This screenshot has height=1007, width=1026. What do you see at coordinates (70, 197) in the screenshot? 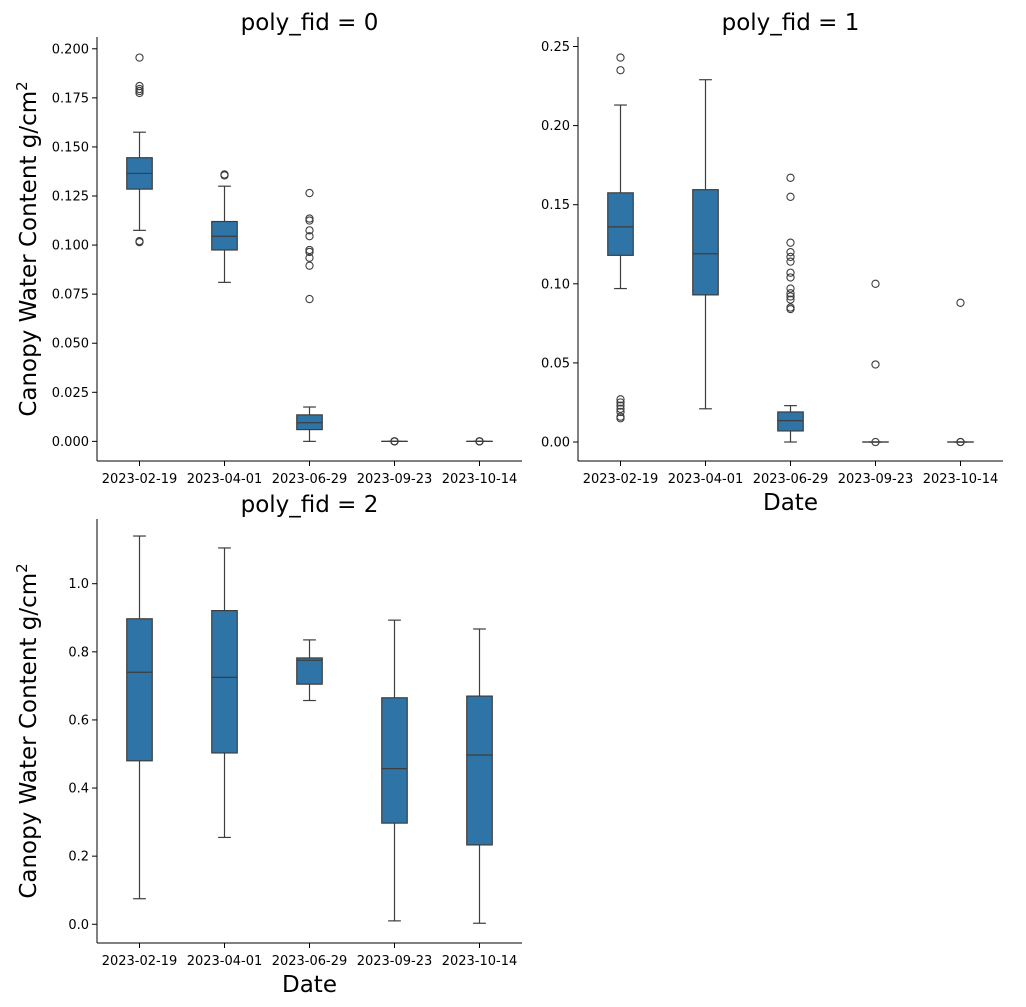
I see `y-tick-label: 0.125` at bounding box center [70, 197].